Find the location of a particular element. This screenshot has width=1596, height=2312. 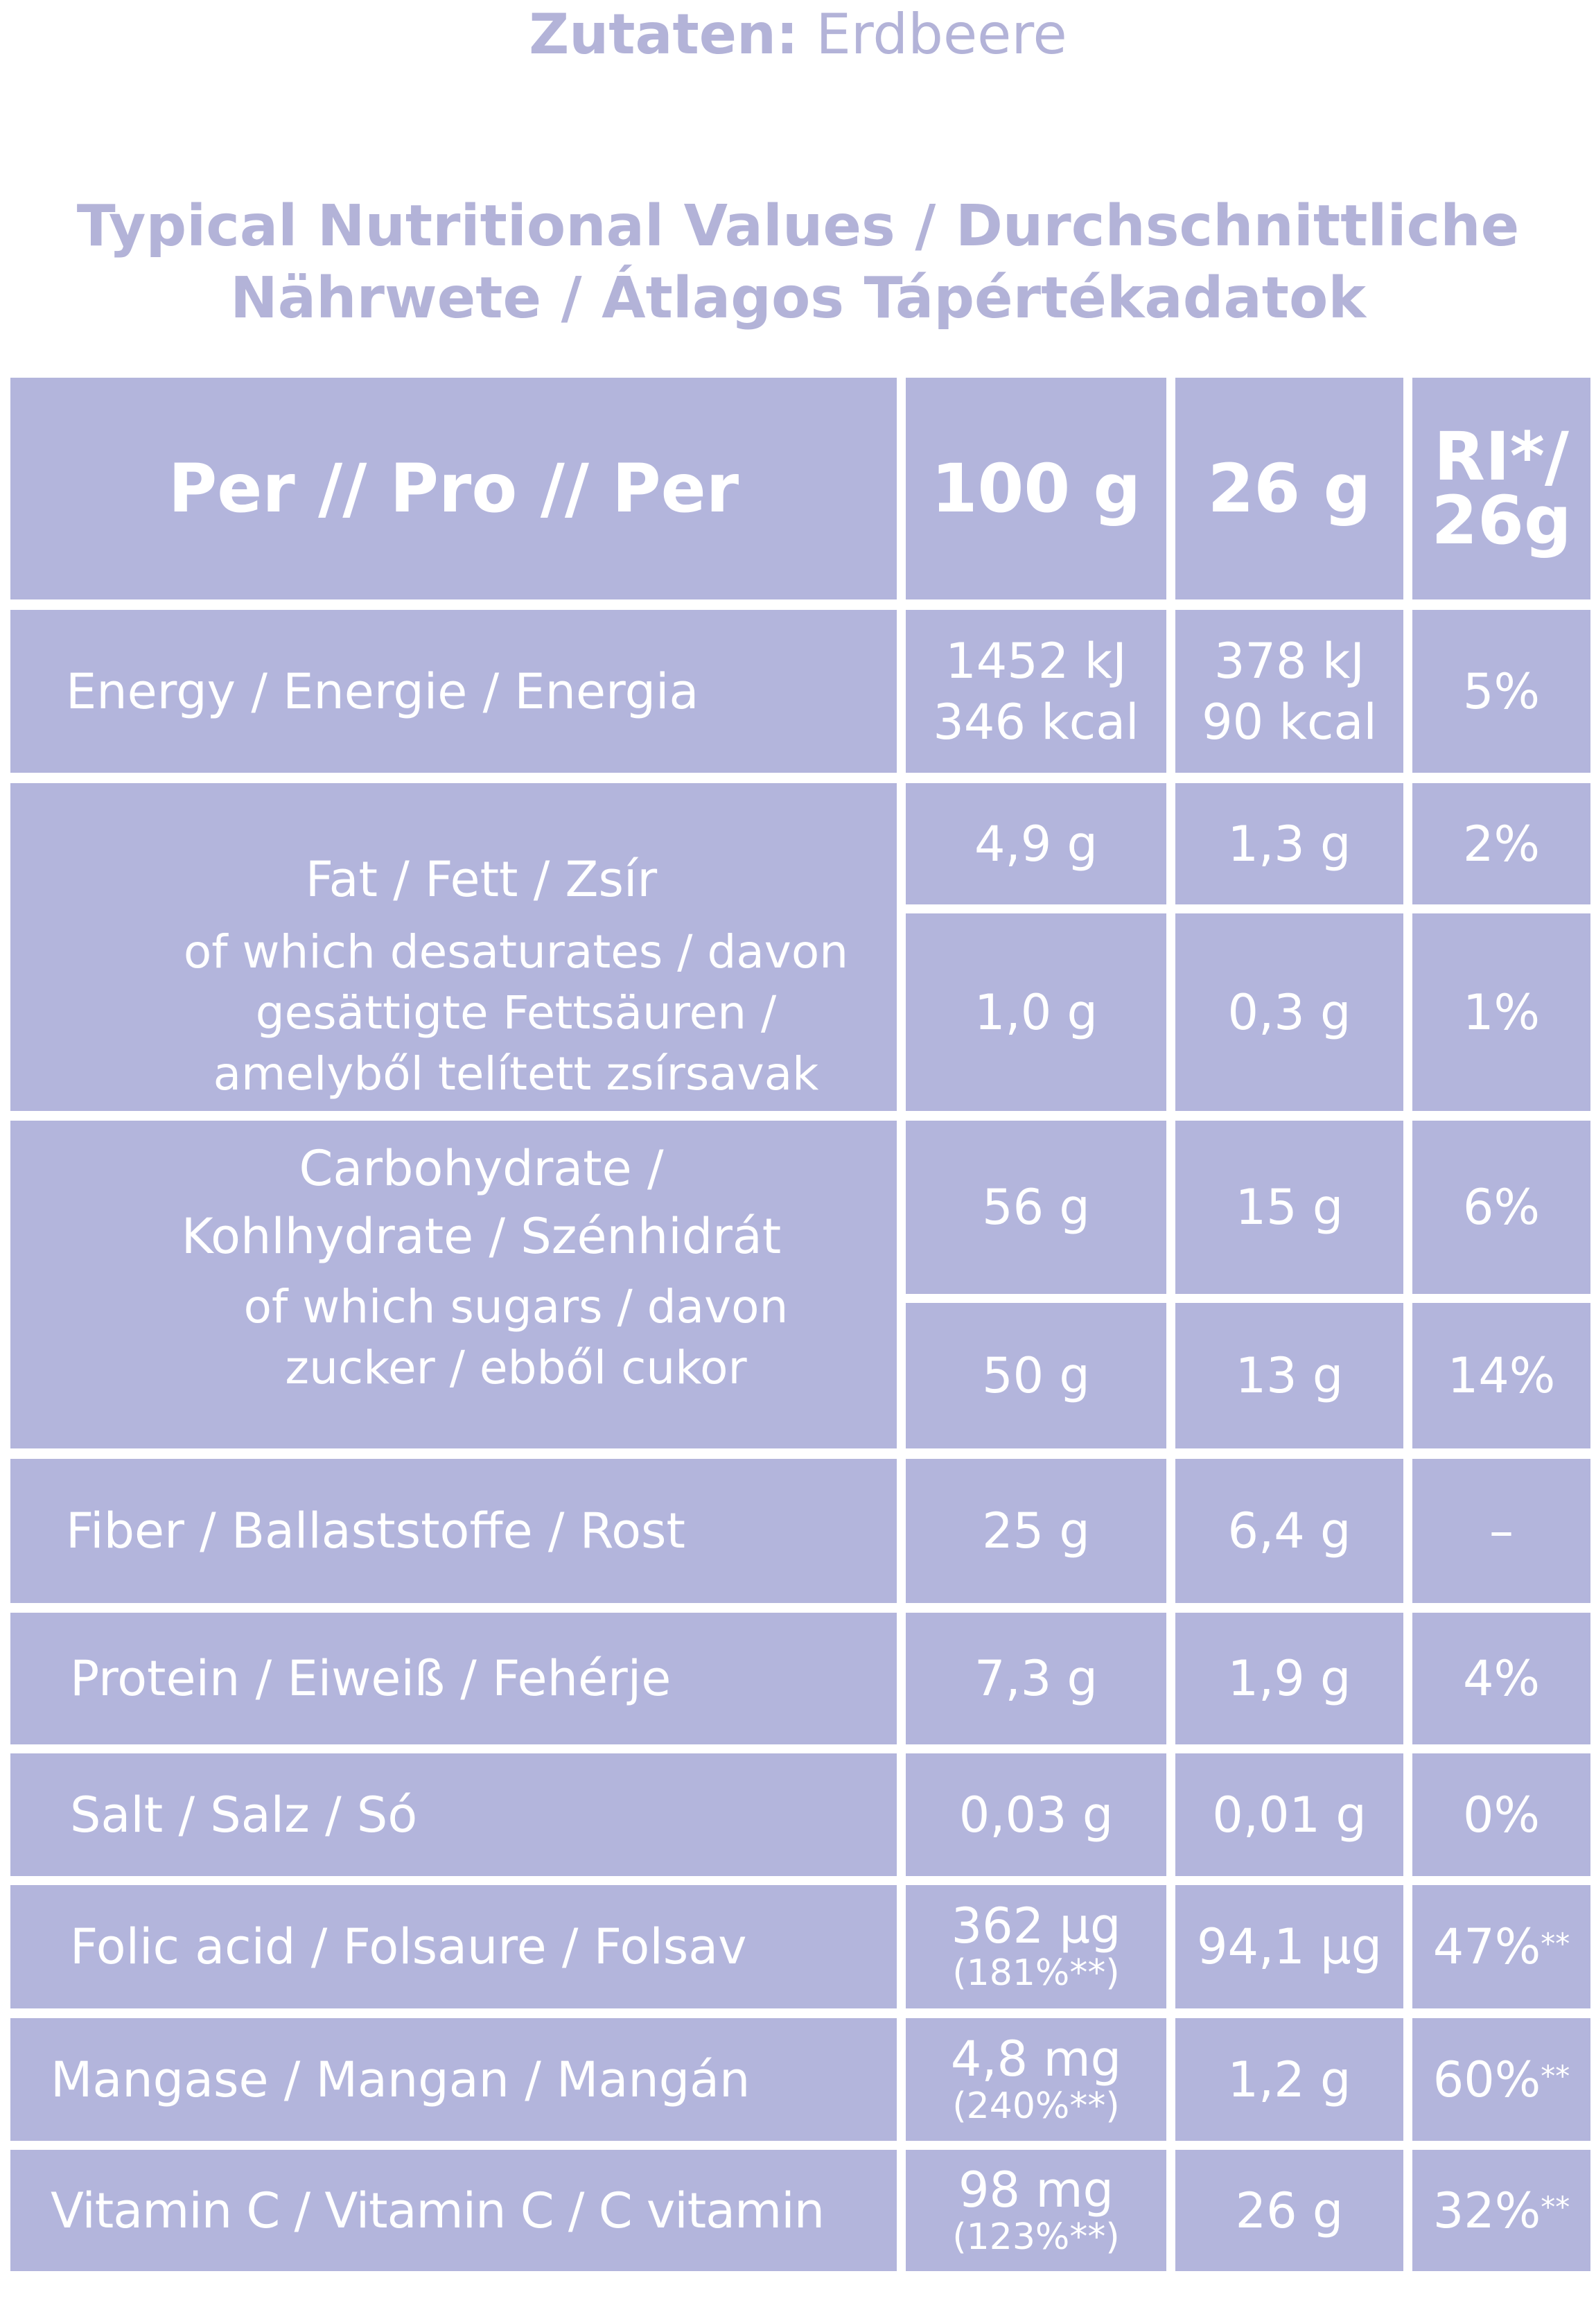

manganese-100g-value: 4,8 mg is located at coordinates (1036, 2058).